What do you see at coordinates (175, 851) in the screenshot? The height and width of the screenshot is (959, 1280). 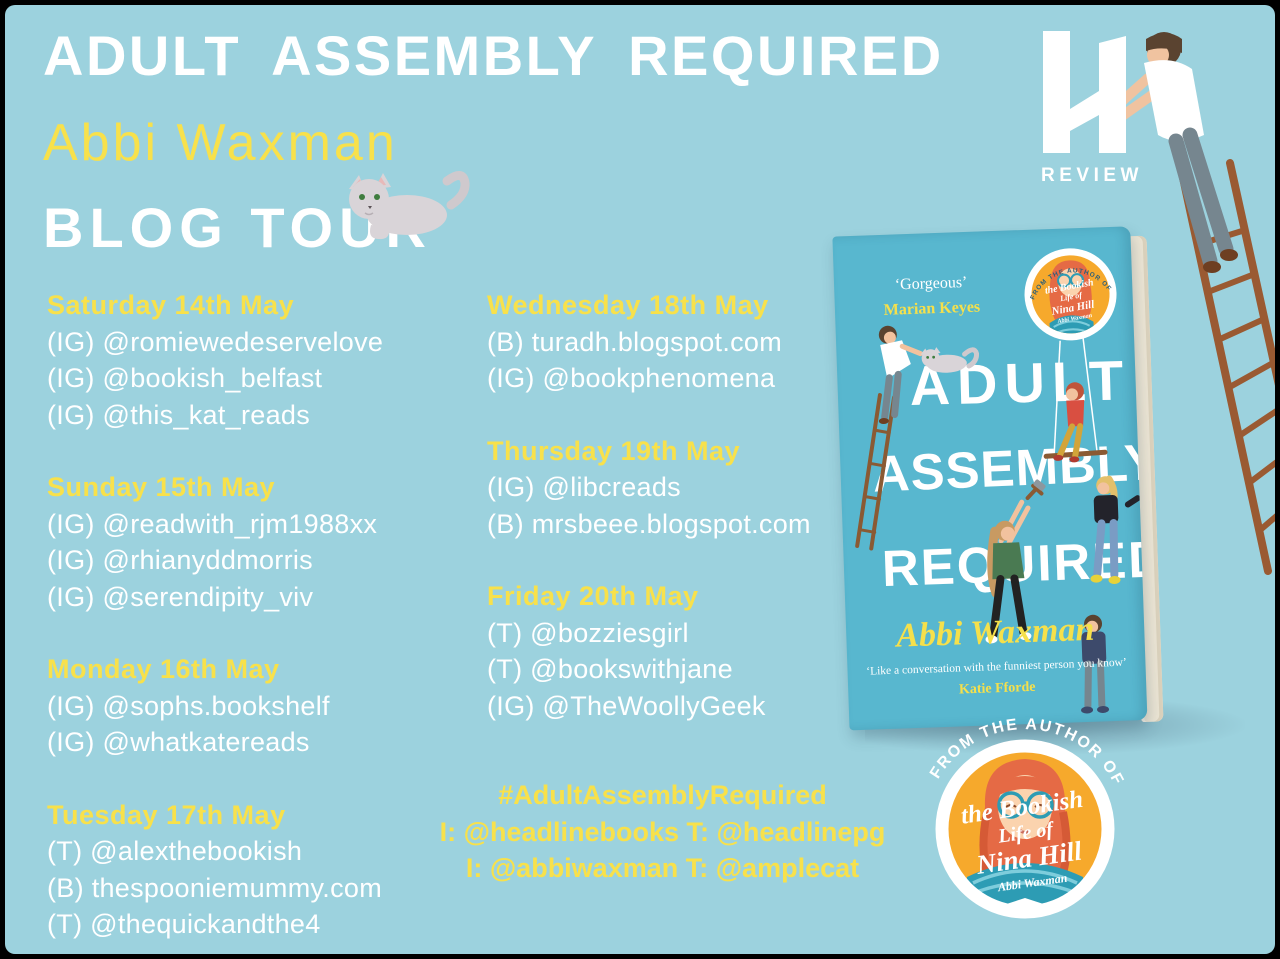 I see `schedule-entry: (T) @alexthebookish` at bounding box center [175, 851].